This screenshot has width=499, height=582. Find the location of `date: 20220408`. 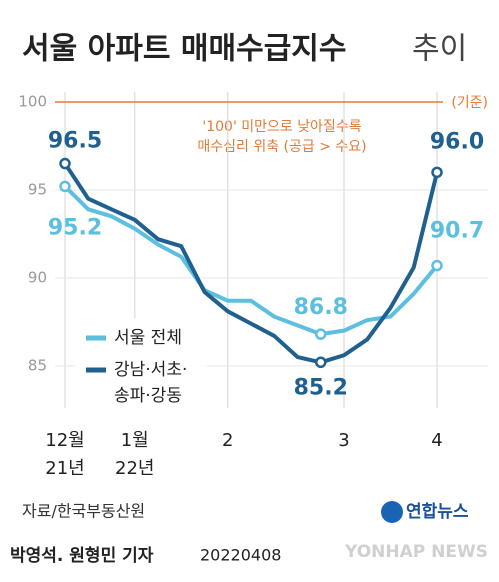

date: 20220408 is located at coordinates (240, 555).